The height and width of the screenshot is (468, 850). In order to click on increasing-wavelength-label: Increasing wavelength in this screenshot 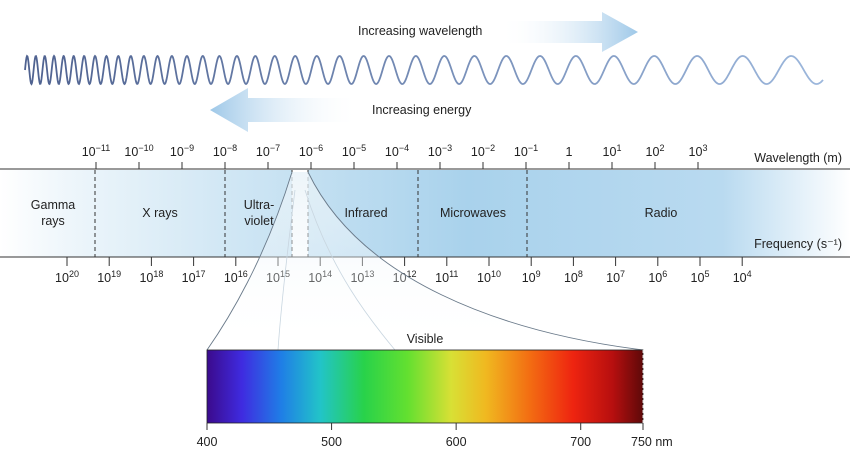, I will do `click(420, 31)`.